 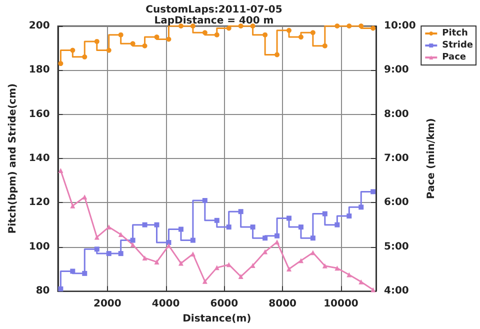 What do you see at coordinates (396, 70) in the screenshot?
I see `y2-tick-label: 9:00` at bounding box center [396, 70].